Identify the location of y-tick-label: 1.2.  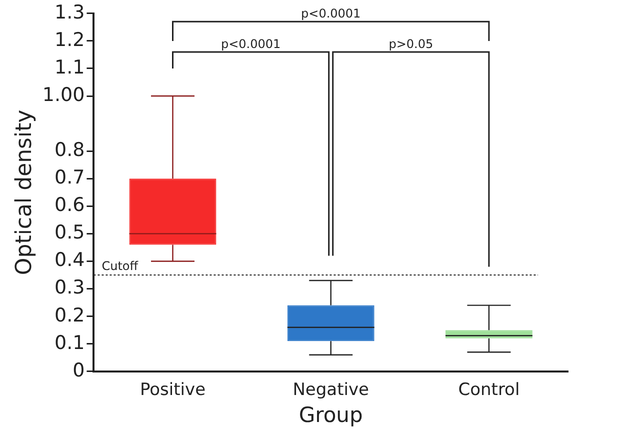
(69, 39).